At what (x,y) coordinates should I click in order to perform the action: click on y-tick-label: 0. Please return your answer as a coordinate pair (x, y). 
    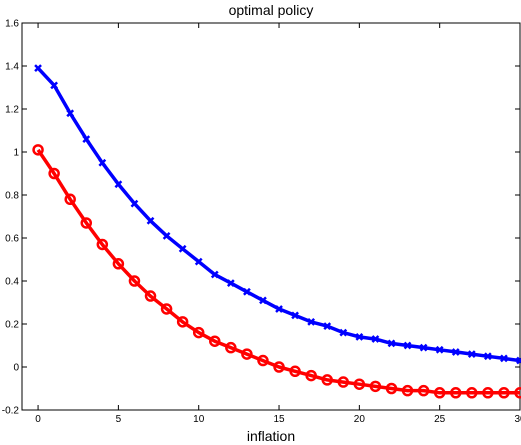
    Looking at the image, I should click on (16, 368).